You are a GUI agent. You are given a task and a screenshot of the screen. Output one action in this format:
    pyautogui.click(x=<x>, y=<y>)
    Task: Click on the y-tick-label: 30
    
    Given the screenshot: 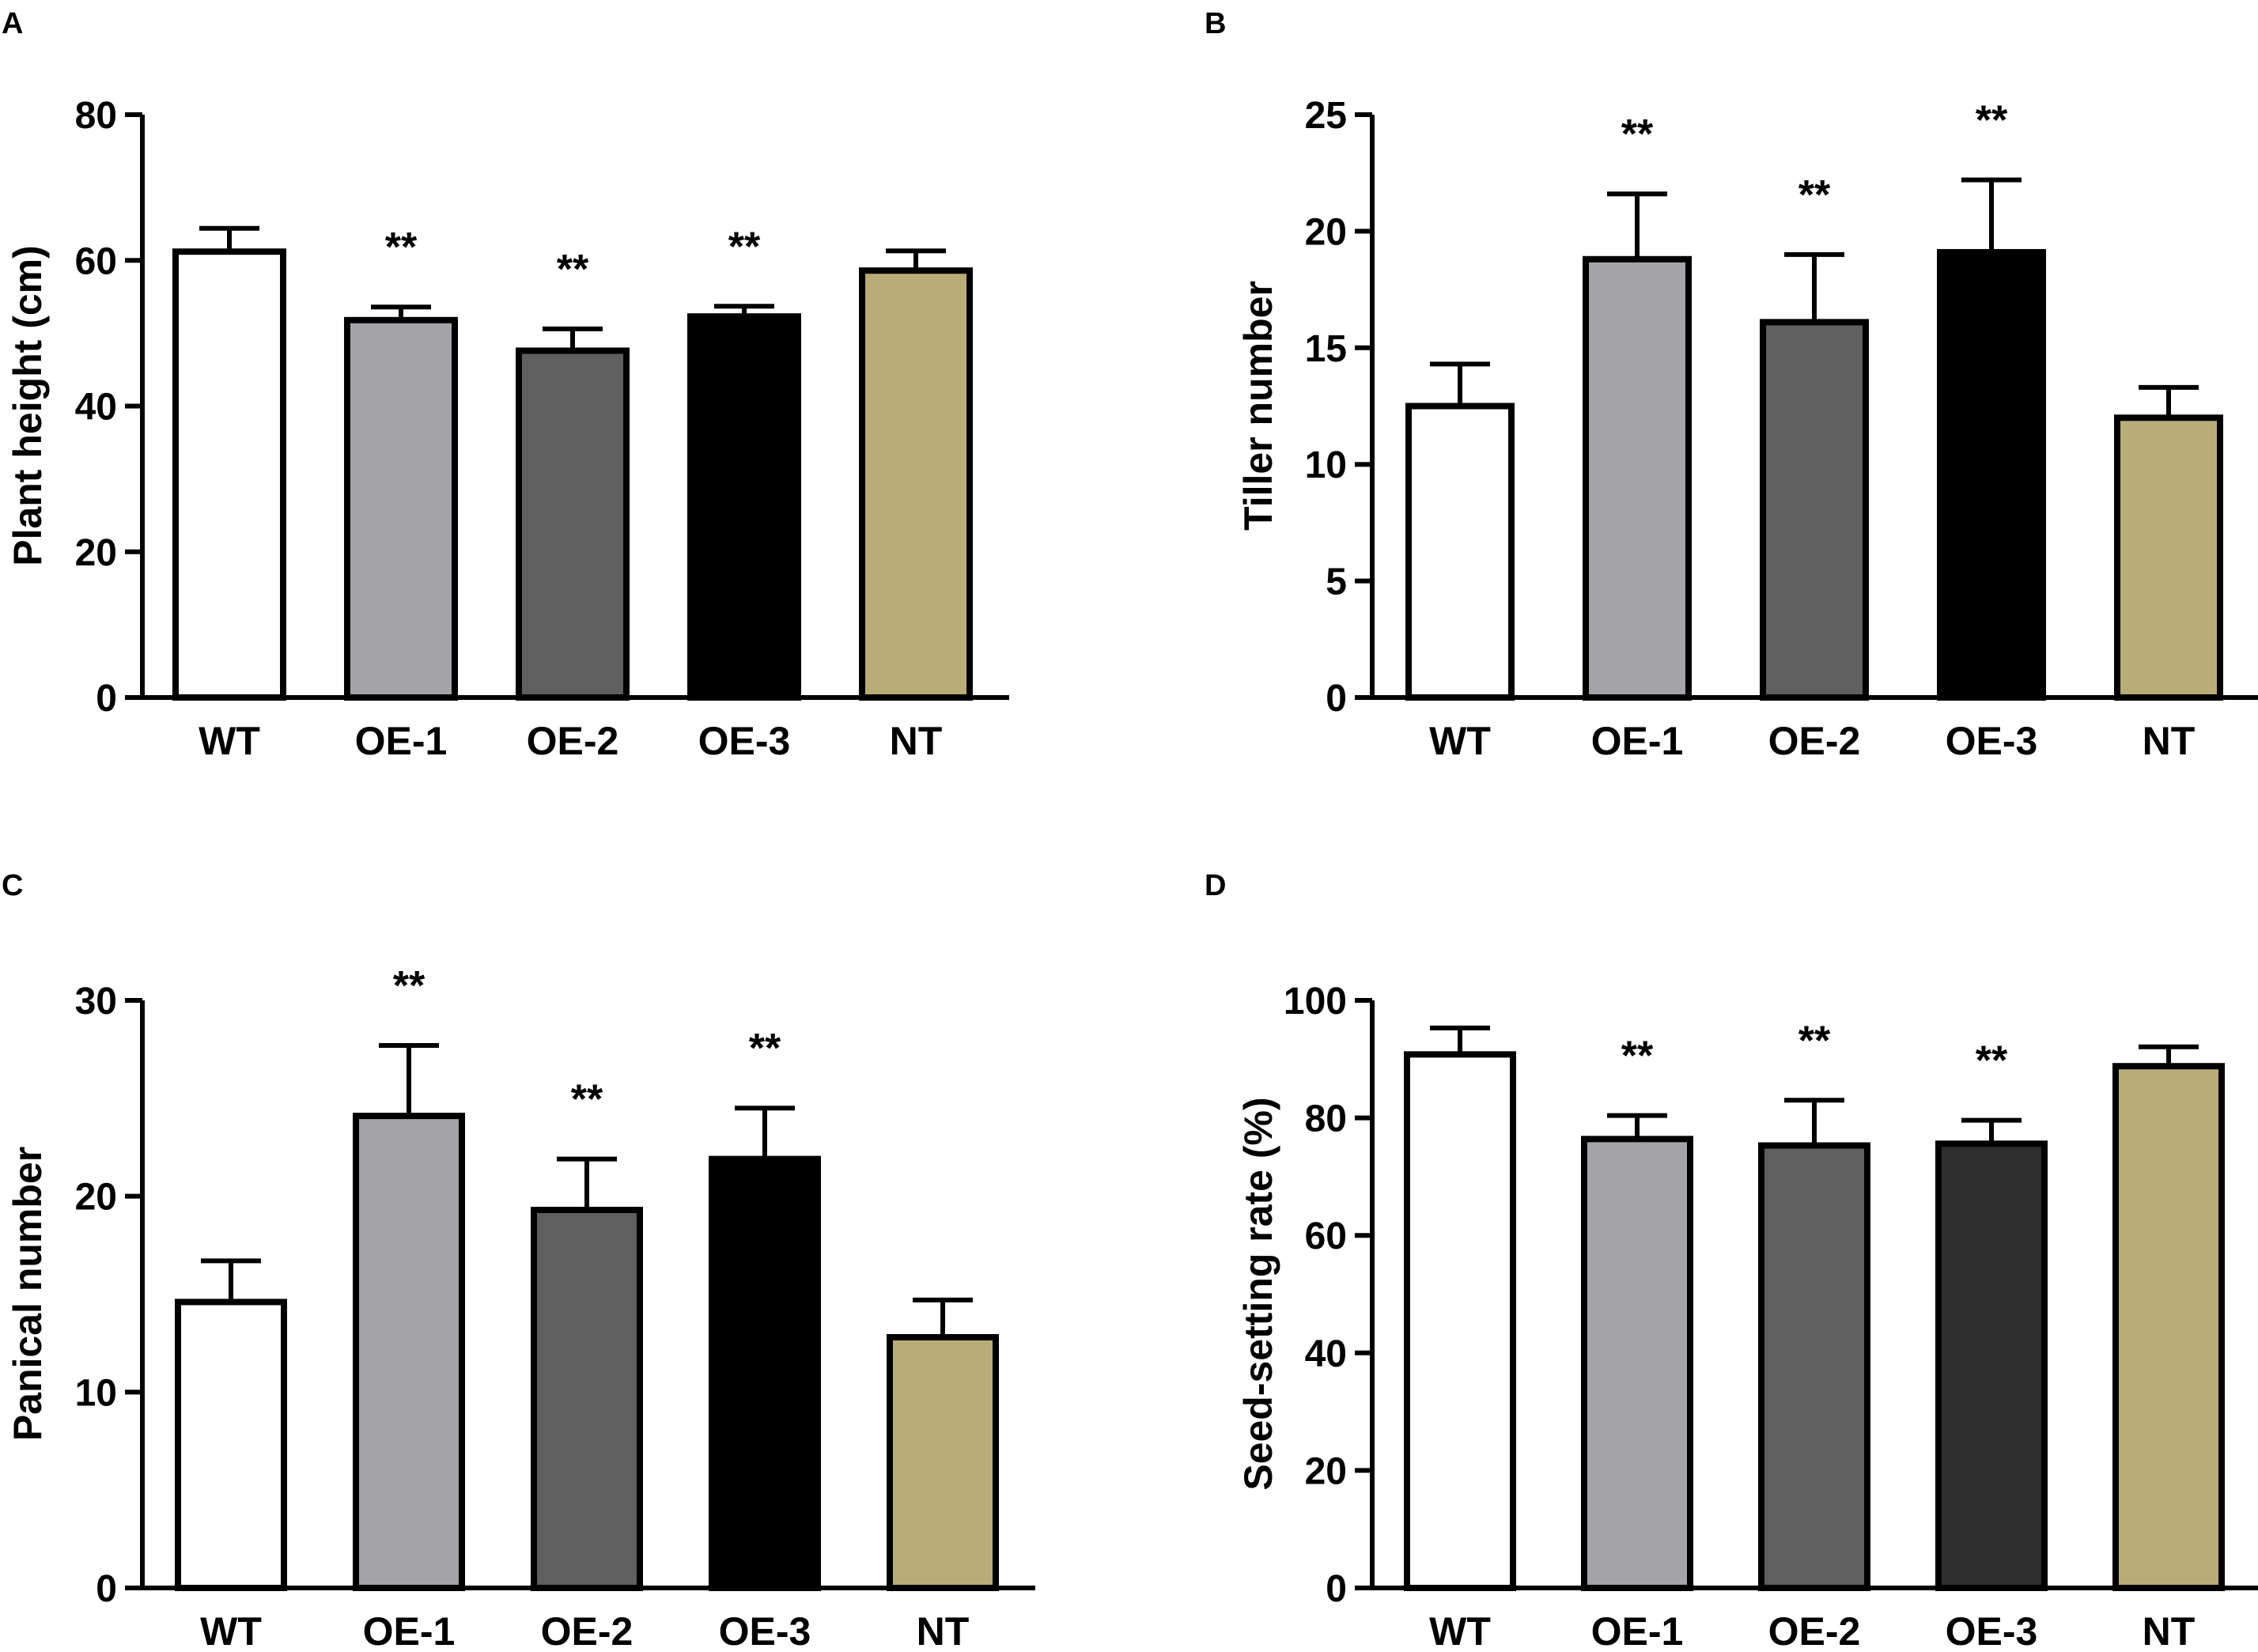 What is the action you would take?
    pyautogui.click(x=96, y=1002)
    